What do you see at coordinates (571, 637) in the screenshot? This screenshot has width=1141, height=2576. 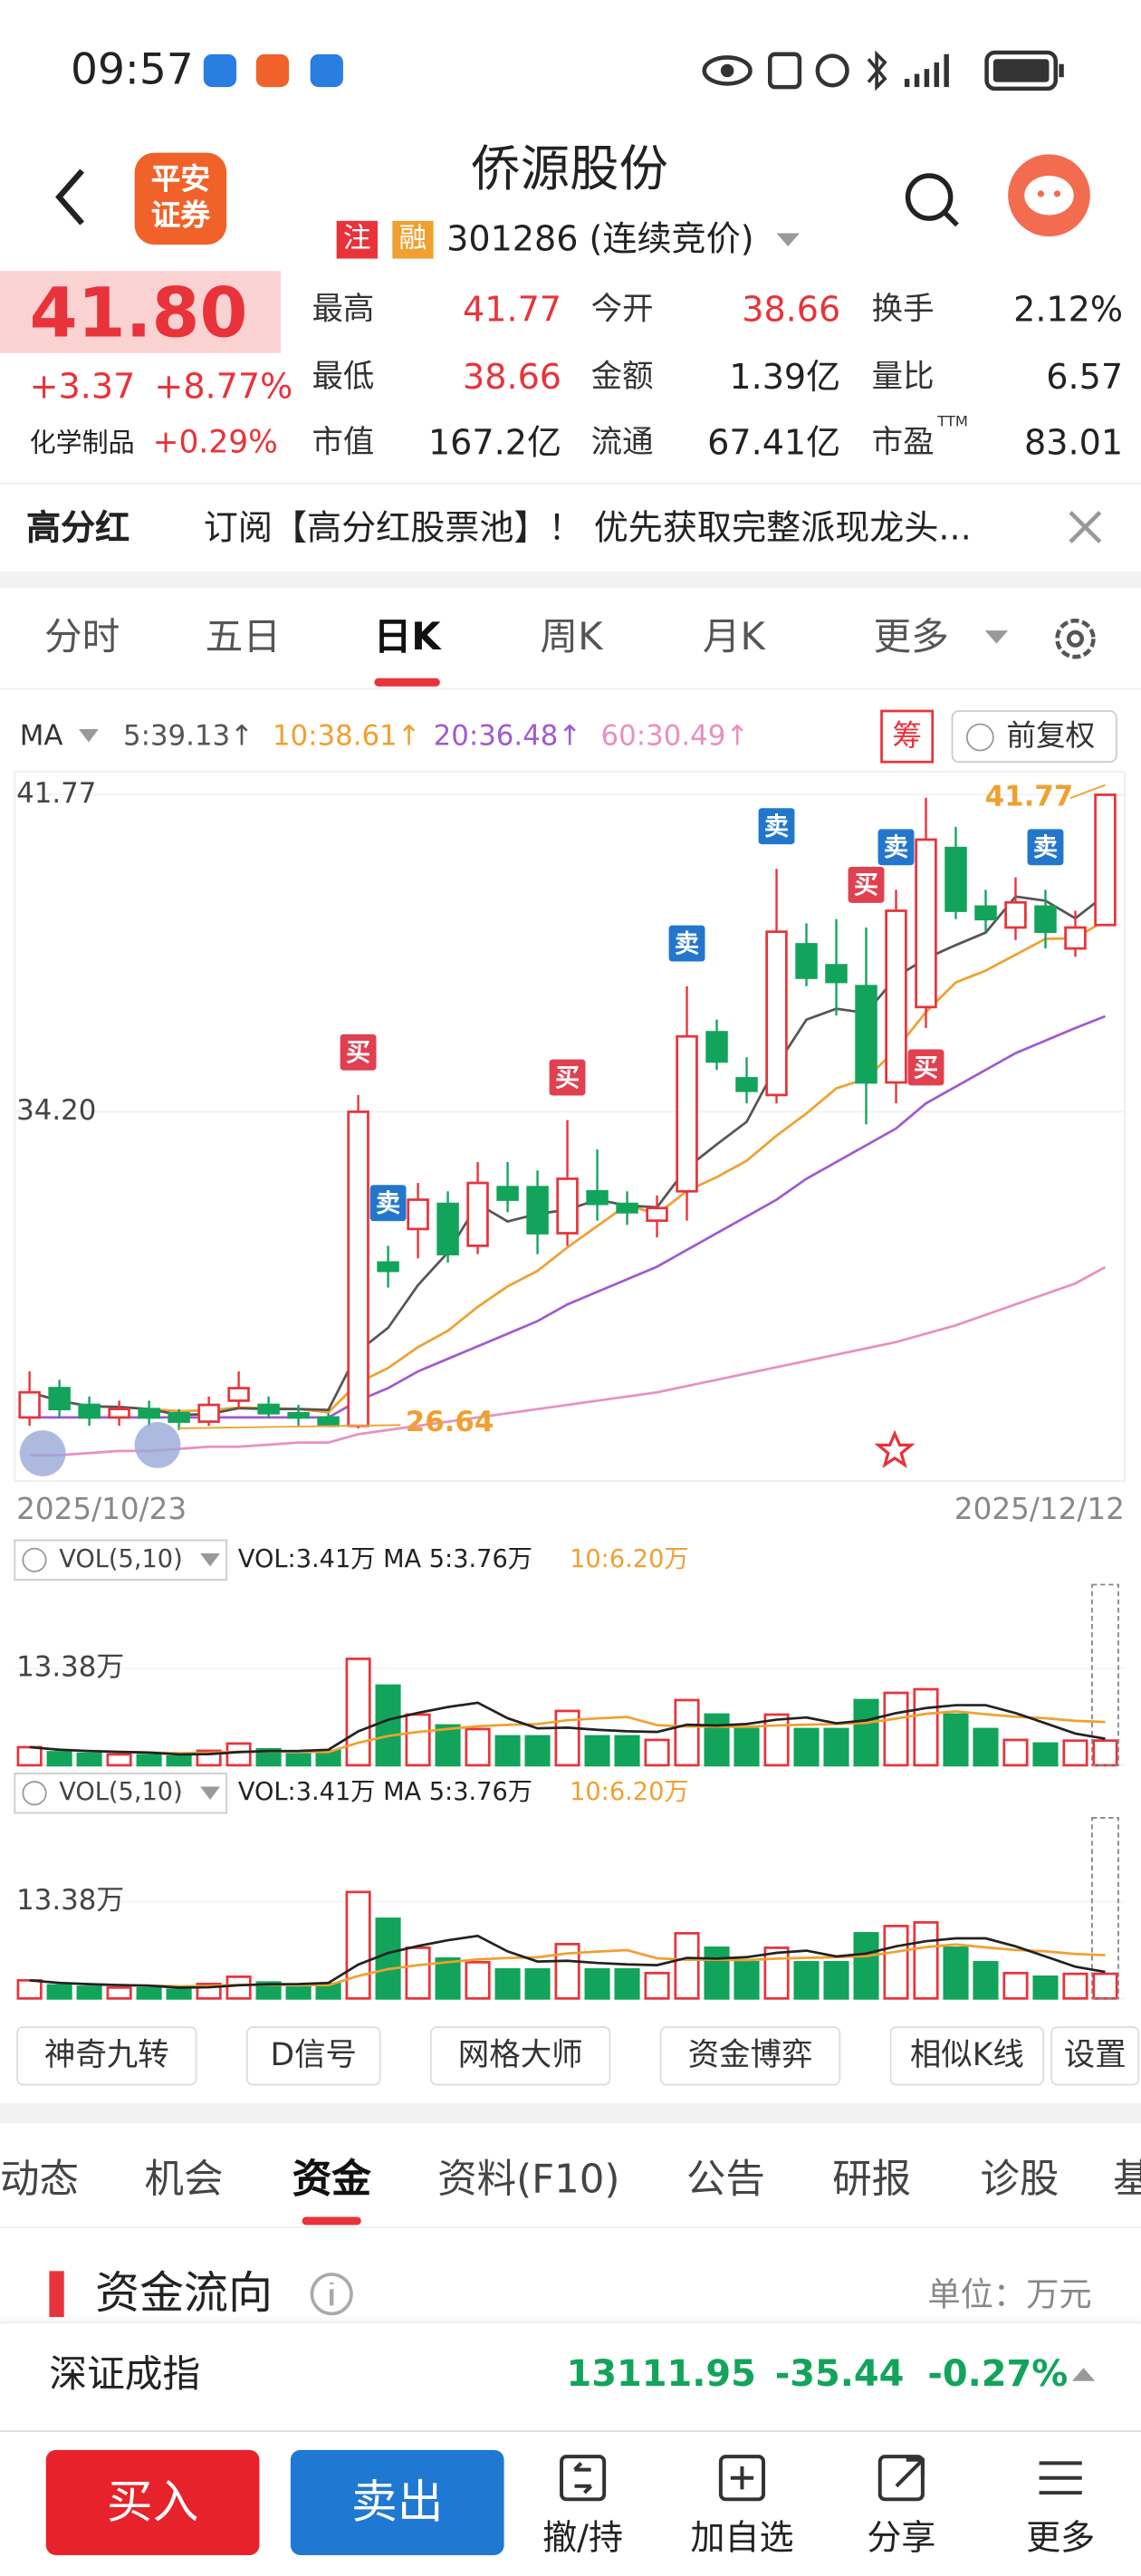 I see `period-tab: 周K` at bounding box center [571, 637].